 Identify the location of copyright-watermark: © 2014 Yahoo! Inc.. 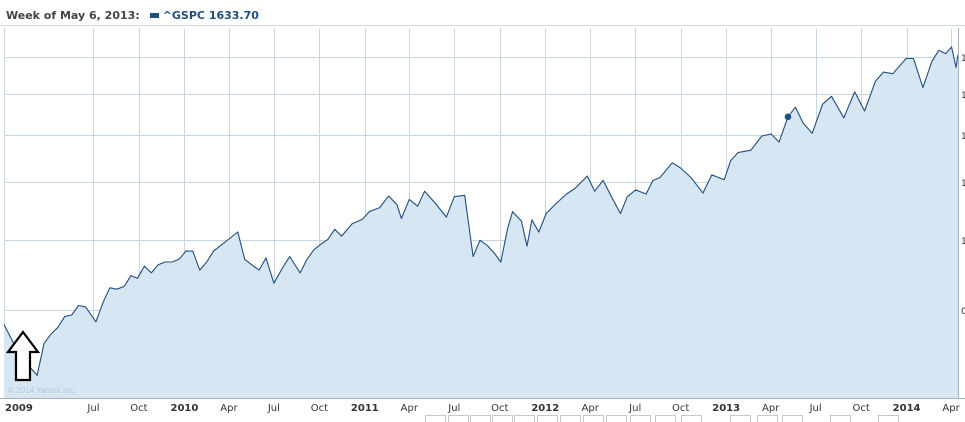
(42, 390).